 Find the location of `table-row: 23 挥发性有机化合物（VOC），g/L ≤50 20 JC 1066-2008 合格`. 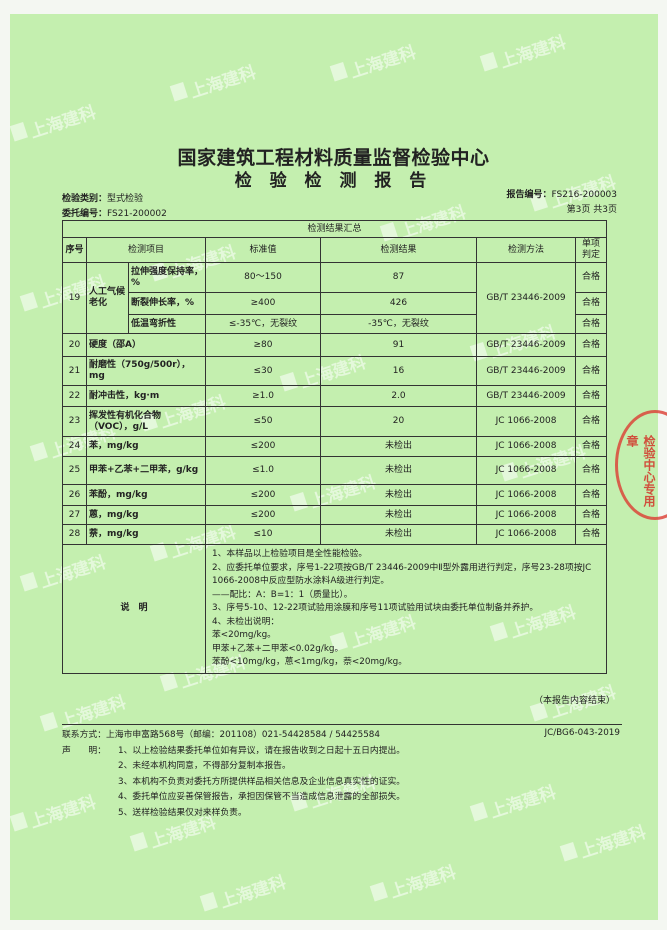

table-row: 23 挥发性有机化合物（VOC），g/L ≤50 20 JC 1066-2008 合格 is located at coordinates (334, 421).